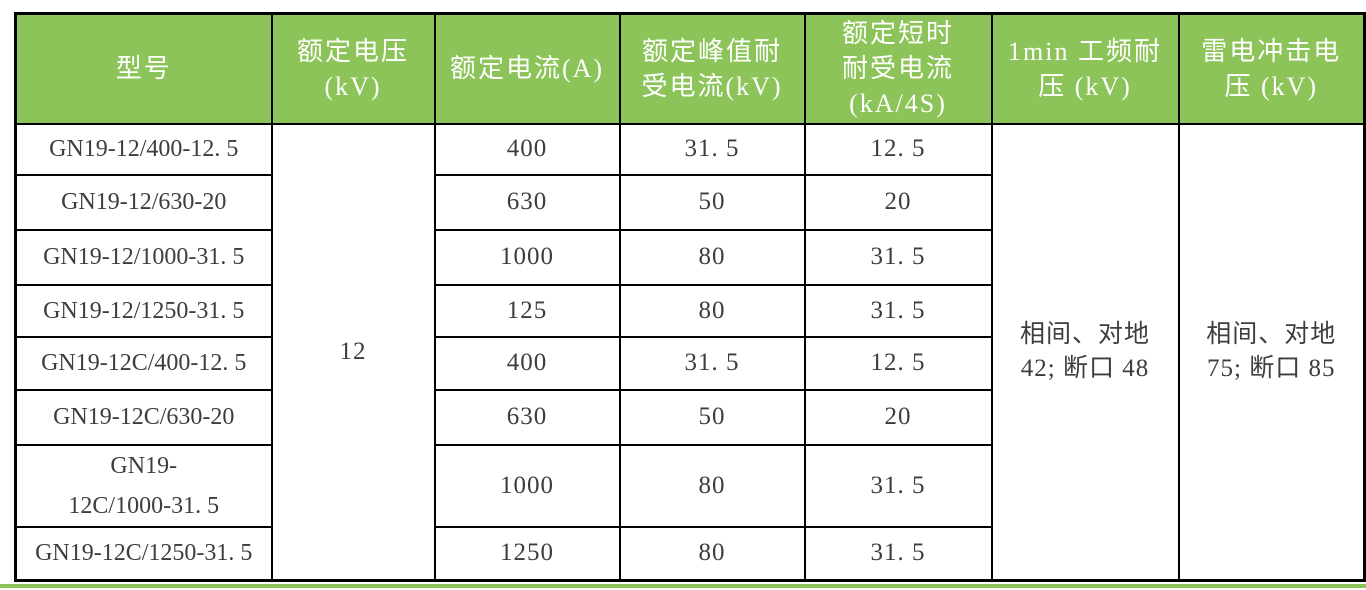 The height and width of the screenshot is (590, 1366). I want to click on table-row: GN19-12/1250-31. 5 125 80 31. 5, so click(689, 310).